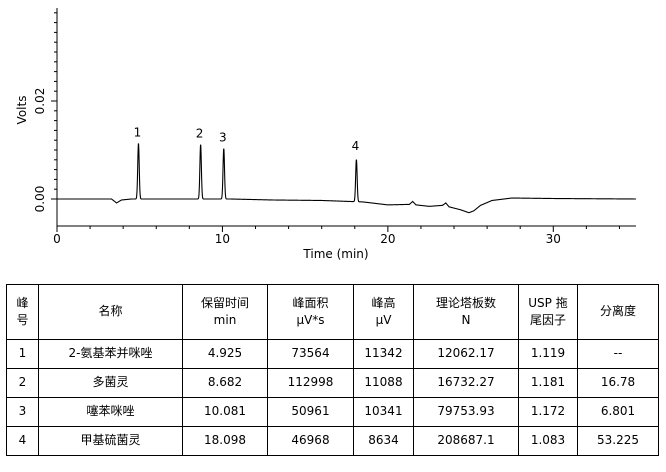  Describe the element at coordinates (225, 441) in the screenshot. I see `table-cell: 18.098` at that location.